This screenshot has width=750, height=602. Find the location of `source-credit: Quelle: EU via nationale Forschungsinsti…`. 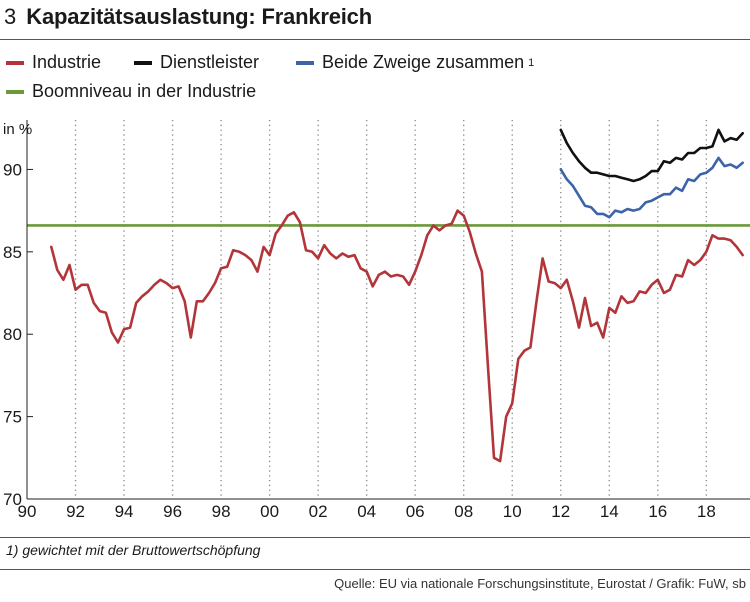

source-credit: Quelle: EU via nationale Forschungsinsti… is located at coordinates (540, 583).